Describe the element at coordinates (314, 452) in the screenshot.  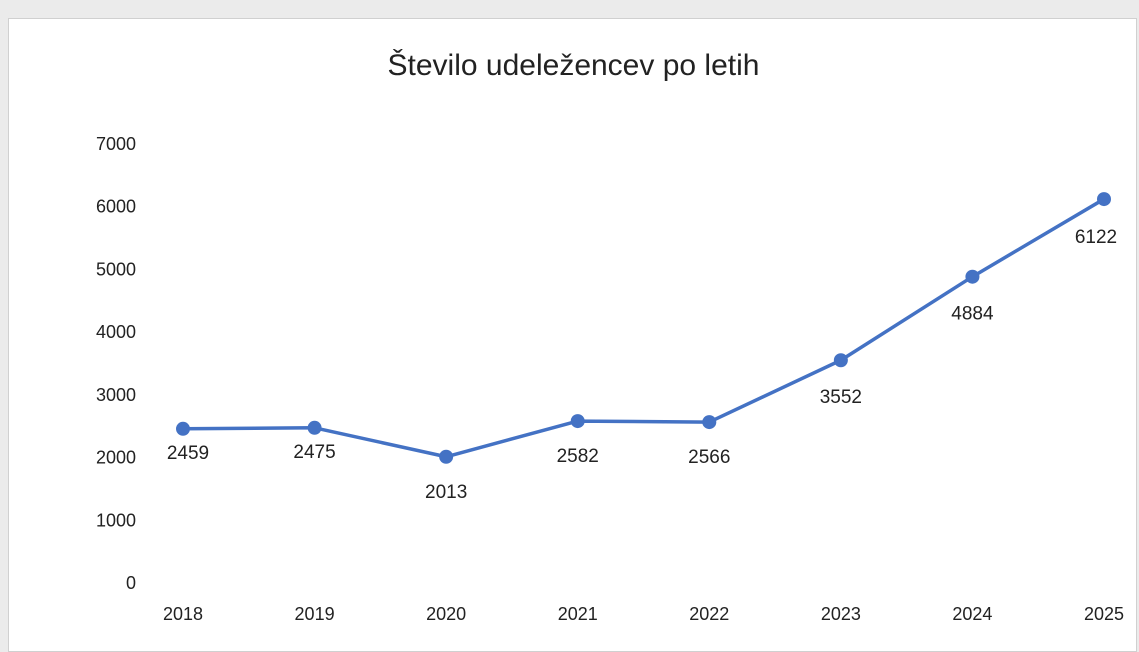
I see `data-label: 2475` at that location.